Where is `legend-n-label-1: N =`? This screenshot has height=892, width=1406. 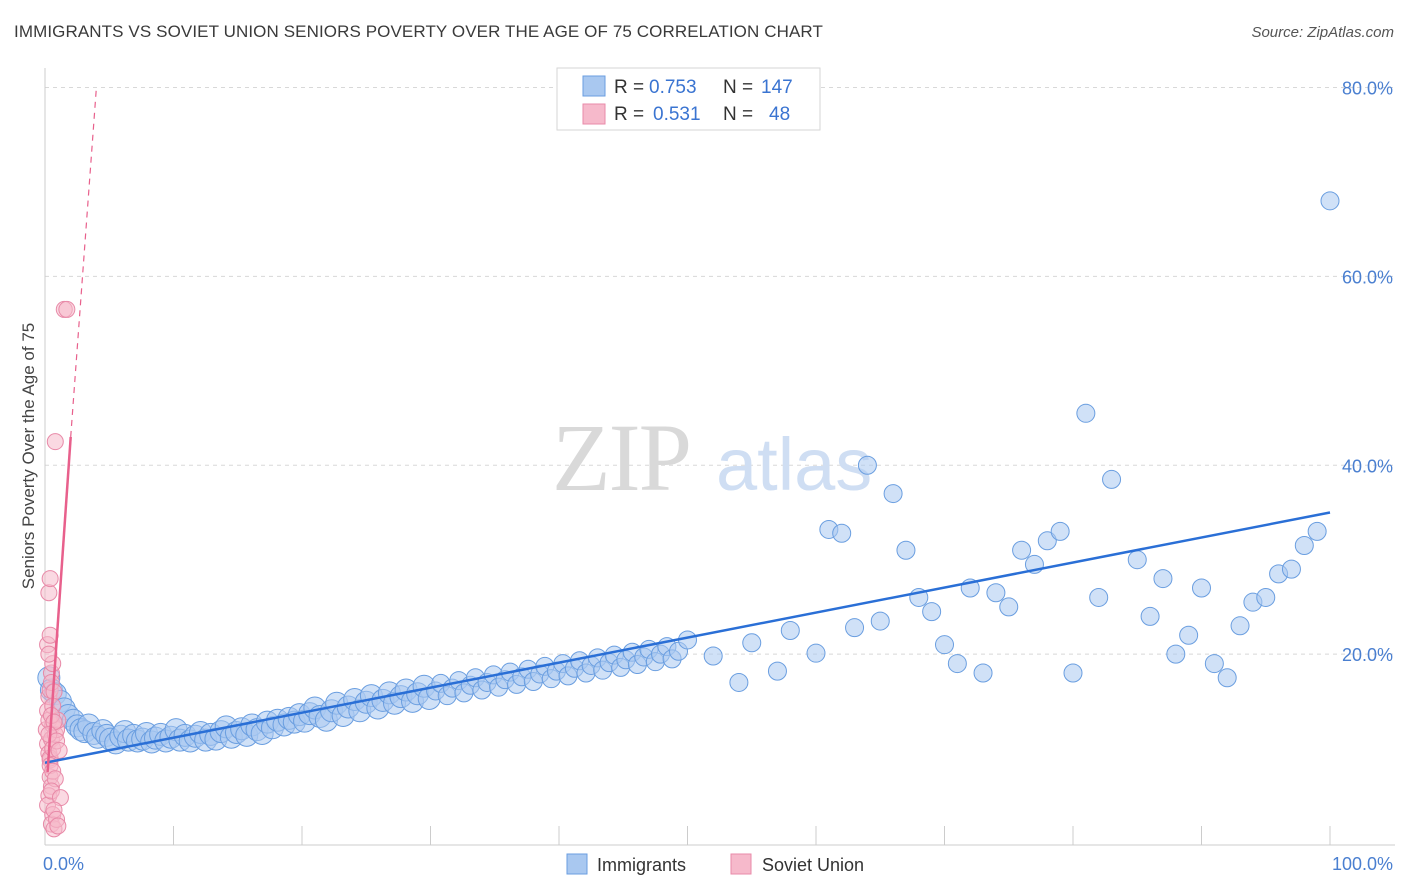 legend-n-label-1: N = is located at coordinates (738, 87).